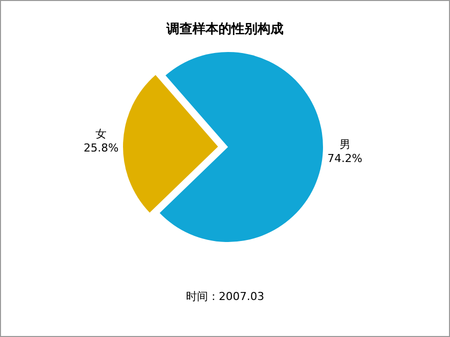 The image size is (450, 337). I want to click on text: 时间：2007.03, so click(225, 296).